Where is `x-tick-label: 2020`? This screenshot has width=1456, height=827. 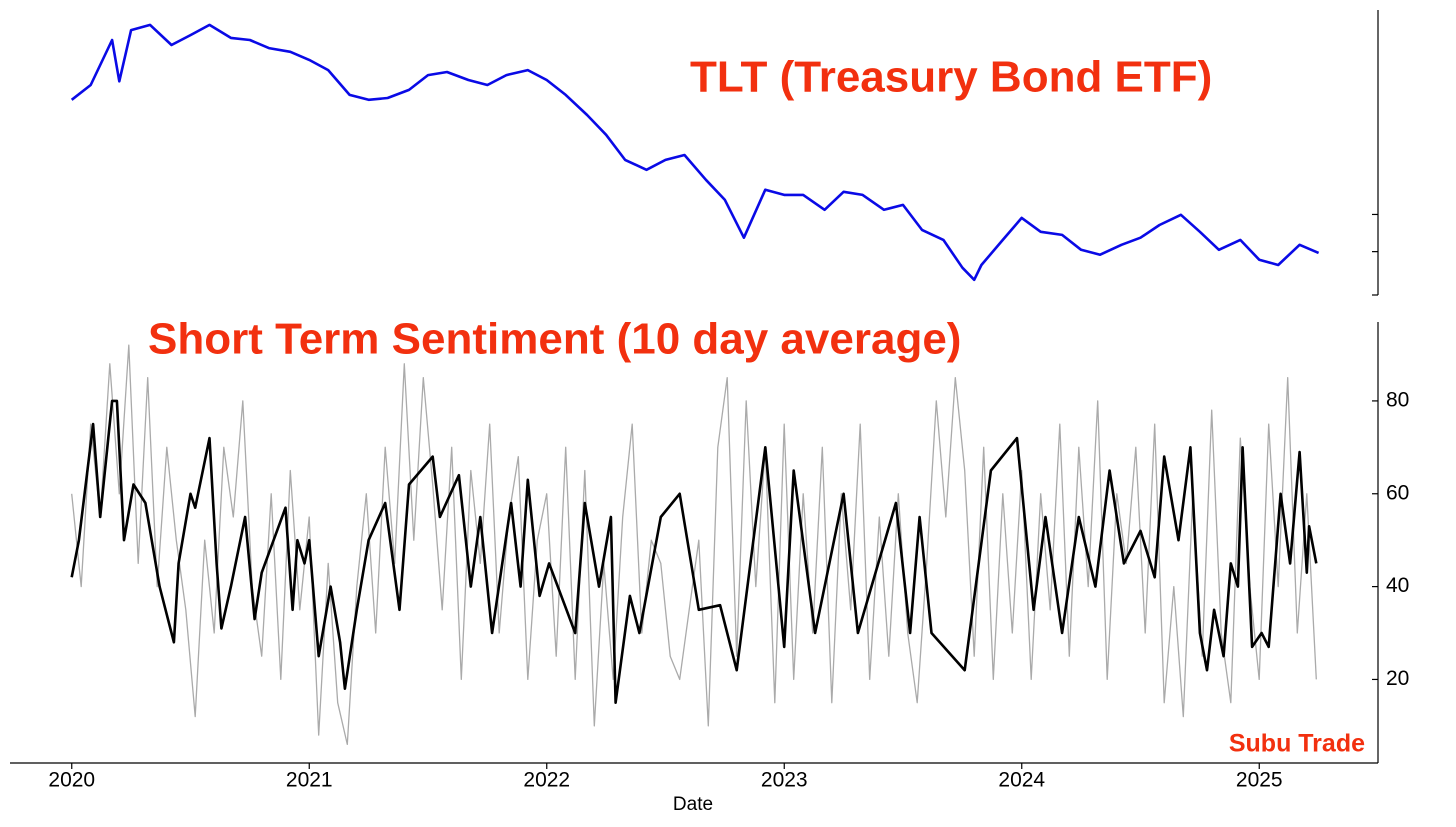
x-tick-label: 2020 is located at coordinates (71, 780).